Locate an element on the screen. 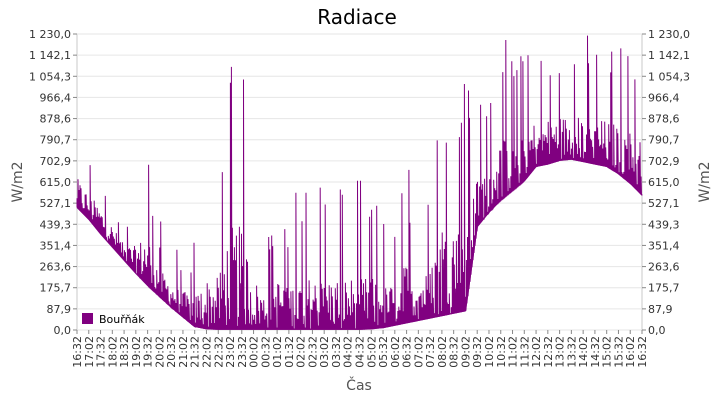 The width and height of the screenshot is (720, 400). x-tick-label: 00:02 is located at coordinates (254, 352).